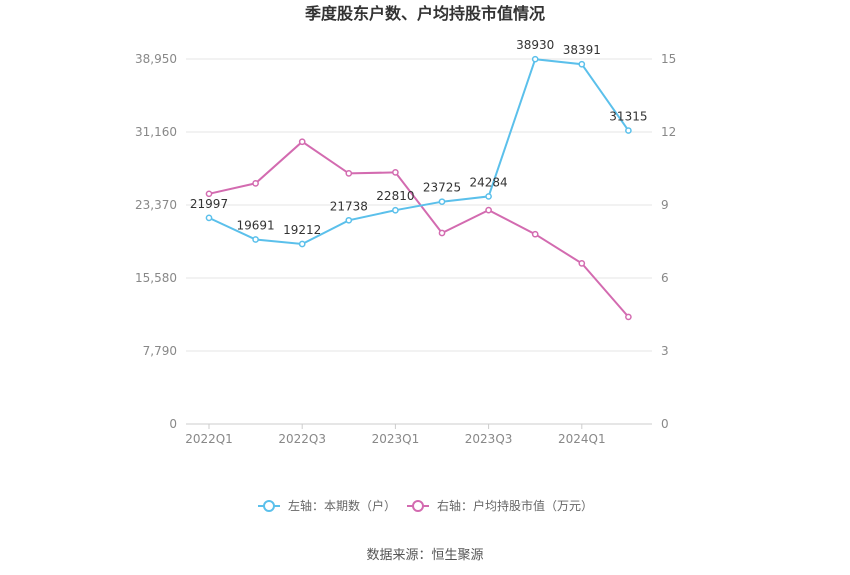 The height and width of the screenshot is (575, 850). Describe the element at coordinates (668, 241) in the screenshot. I see `right-axis: 0 3 6 9 12 15` at that location.